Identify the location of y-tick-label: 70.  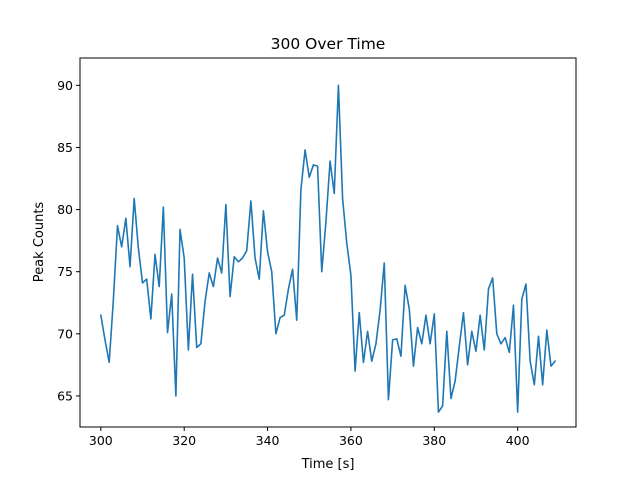
(65, 333).